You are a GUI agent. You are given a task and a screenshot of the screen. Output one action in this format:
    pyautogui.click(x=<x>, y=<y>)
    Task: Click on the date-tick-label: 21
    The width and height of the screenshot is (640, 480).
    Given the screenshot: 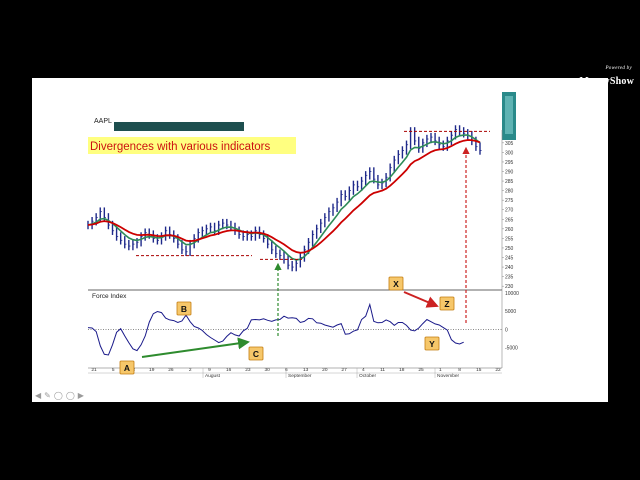 What is the action you would take?
    pyautogui.click(x=94, y=370)
    